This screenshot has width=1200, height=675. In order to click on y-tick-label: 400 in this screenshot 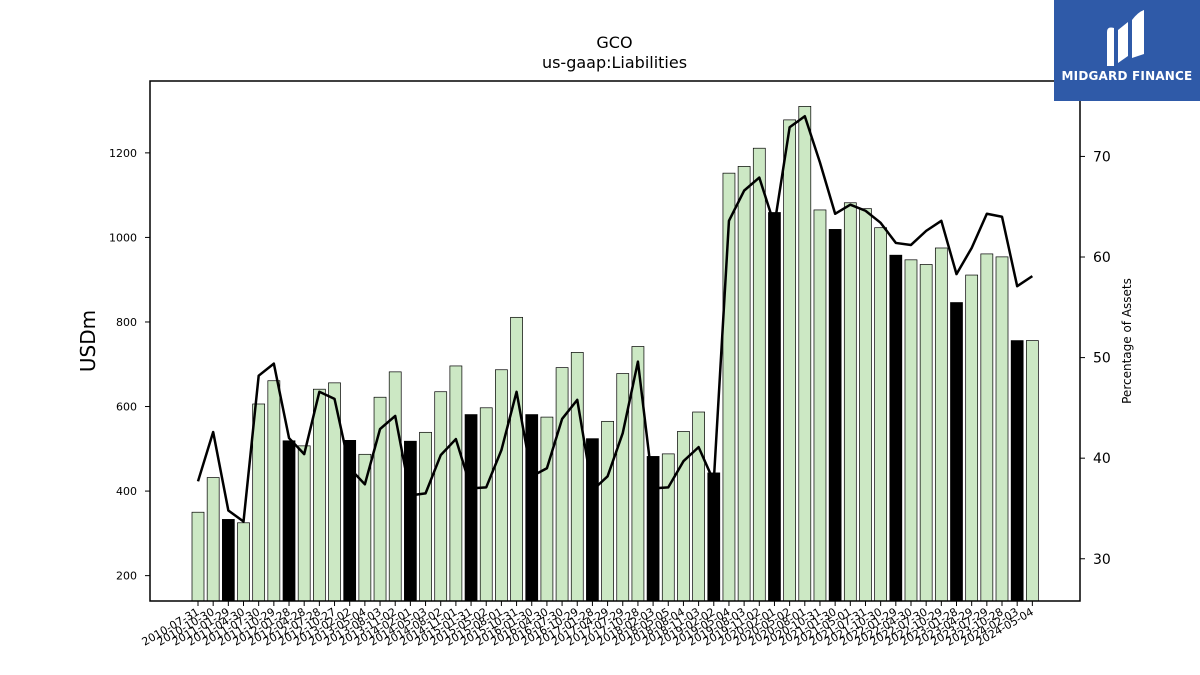, I will do `click(126, 491)`.